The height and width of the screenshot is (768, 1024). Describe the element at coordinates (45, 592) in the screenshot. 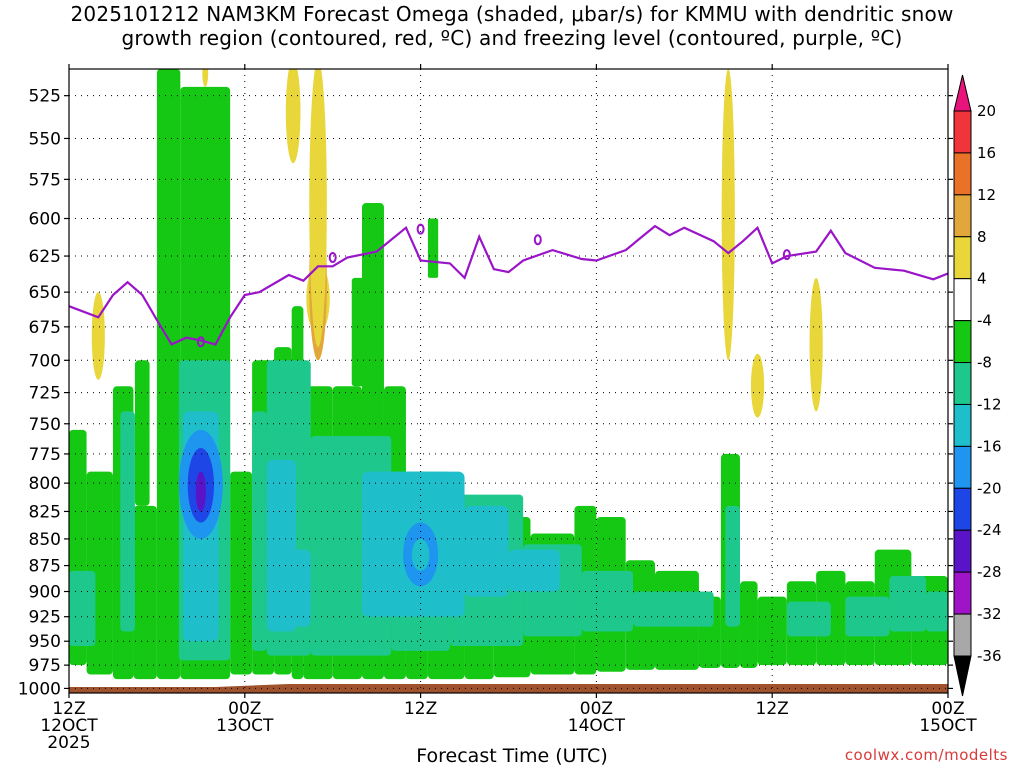

I see `y-tick-label: 900` at that location.